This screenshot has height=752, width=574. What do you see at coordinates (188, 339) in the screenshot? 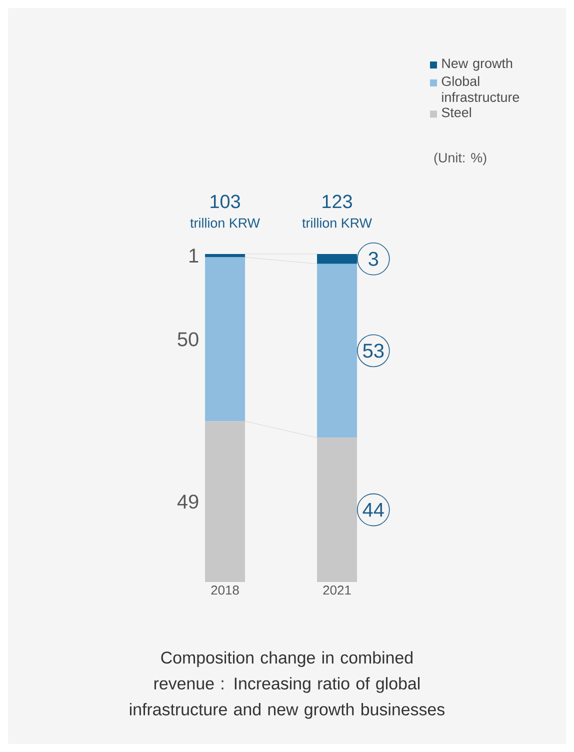
I see `data-label: 50` at bounding box center [188, 339].